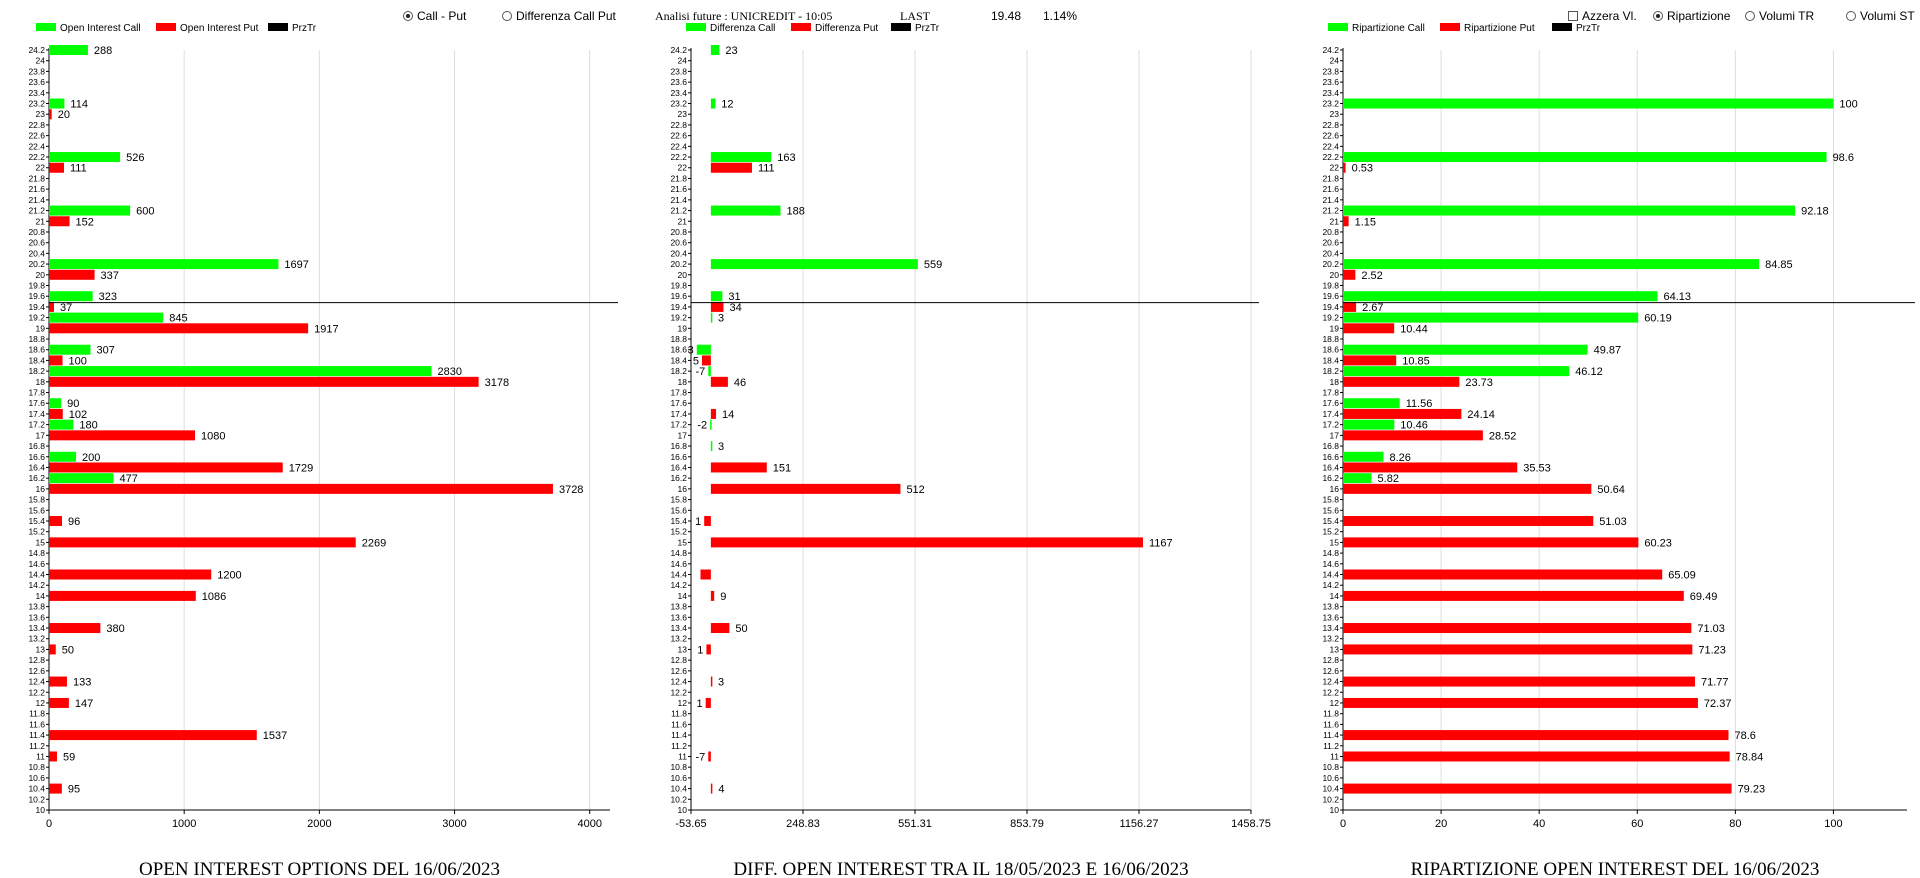  What do you see at coordinates (36, 296) in the screenshot?
I see `oi-y-tick-label: 19.6` at bounding box center [36, 296].